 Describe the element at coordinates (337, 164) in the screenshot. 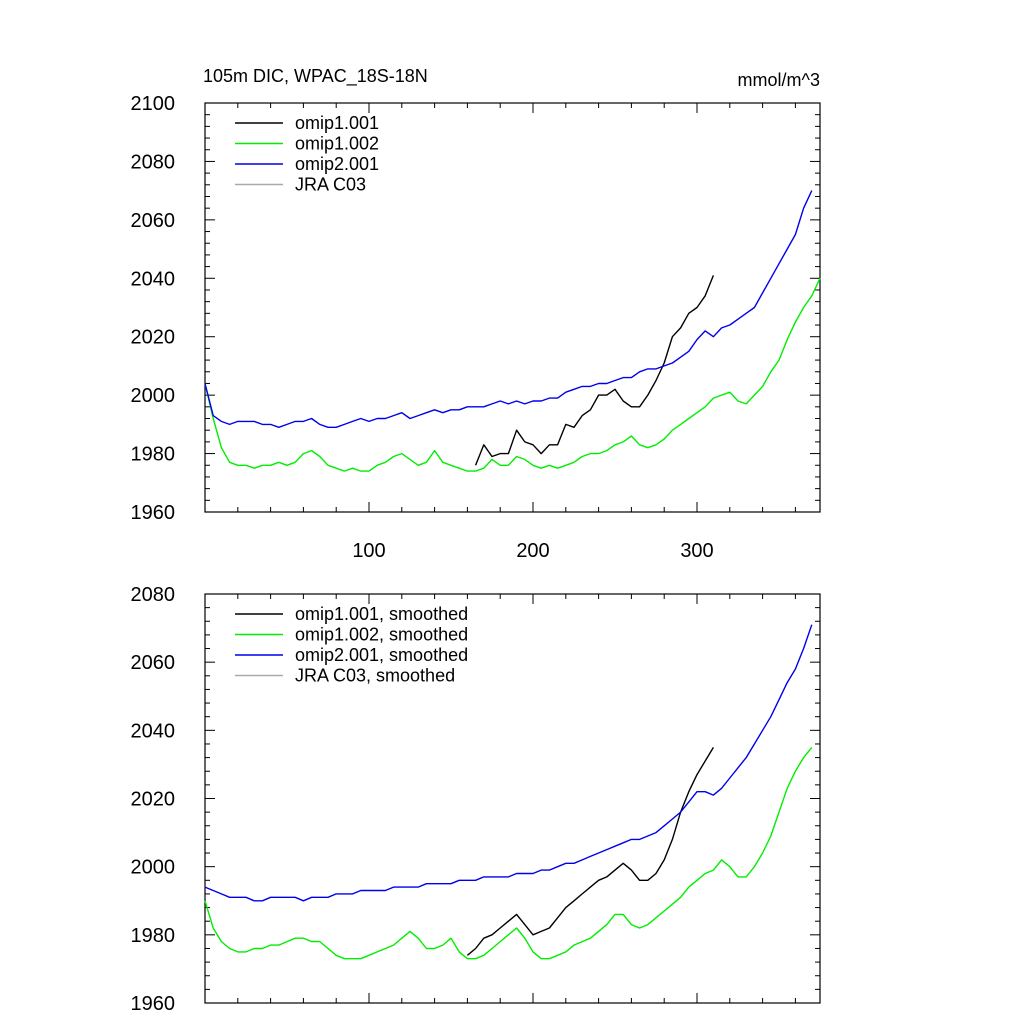

I see `legend-label-2: omip2.001` at that location.